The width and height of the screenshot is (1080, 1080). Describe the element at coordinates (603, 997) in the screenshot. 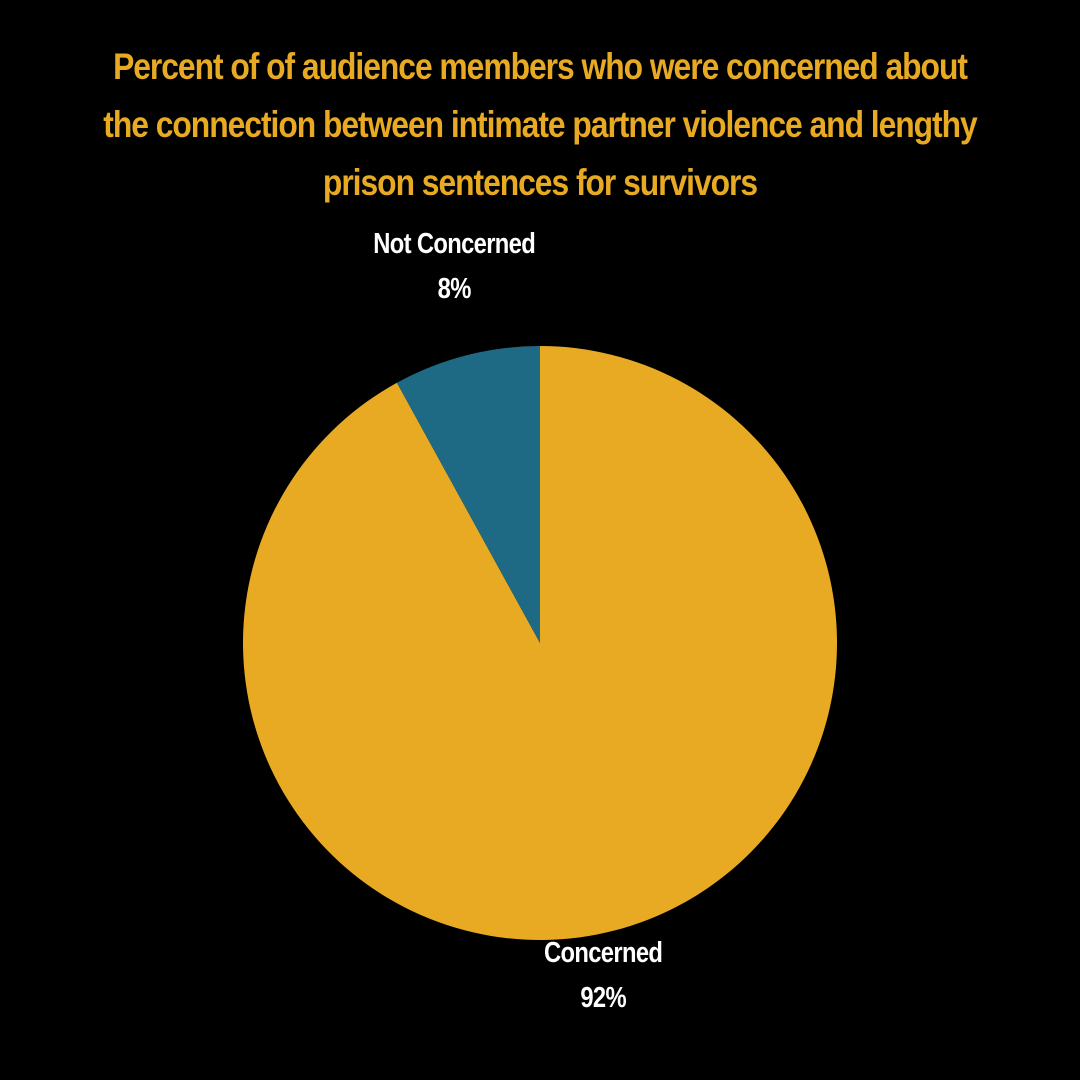

I see `slice-value-concerned: 92%` at that location.